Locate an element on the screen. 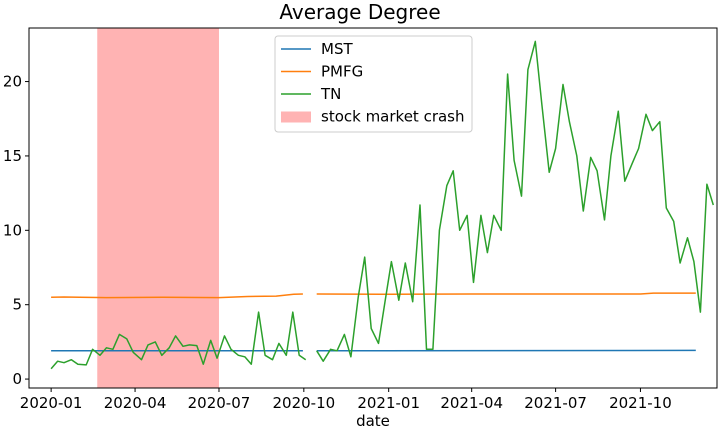  y-axis: 0 5 10 15 20 is located at coordinates (16, 230).